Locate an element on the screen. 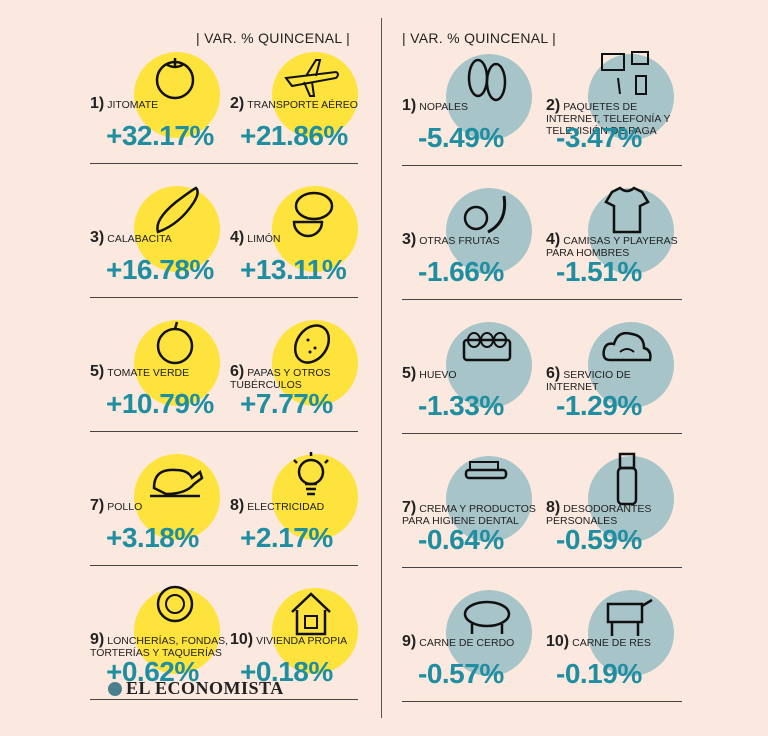 This screenshot has height=736, width=768. right-header: | VAR. % QUINCENAL | is located at coordinates (479, 38).